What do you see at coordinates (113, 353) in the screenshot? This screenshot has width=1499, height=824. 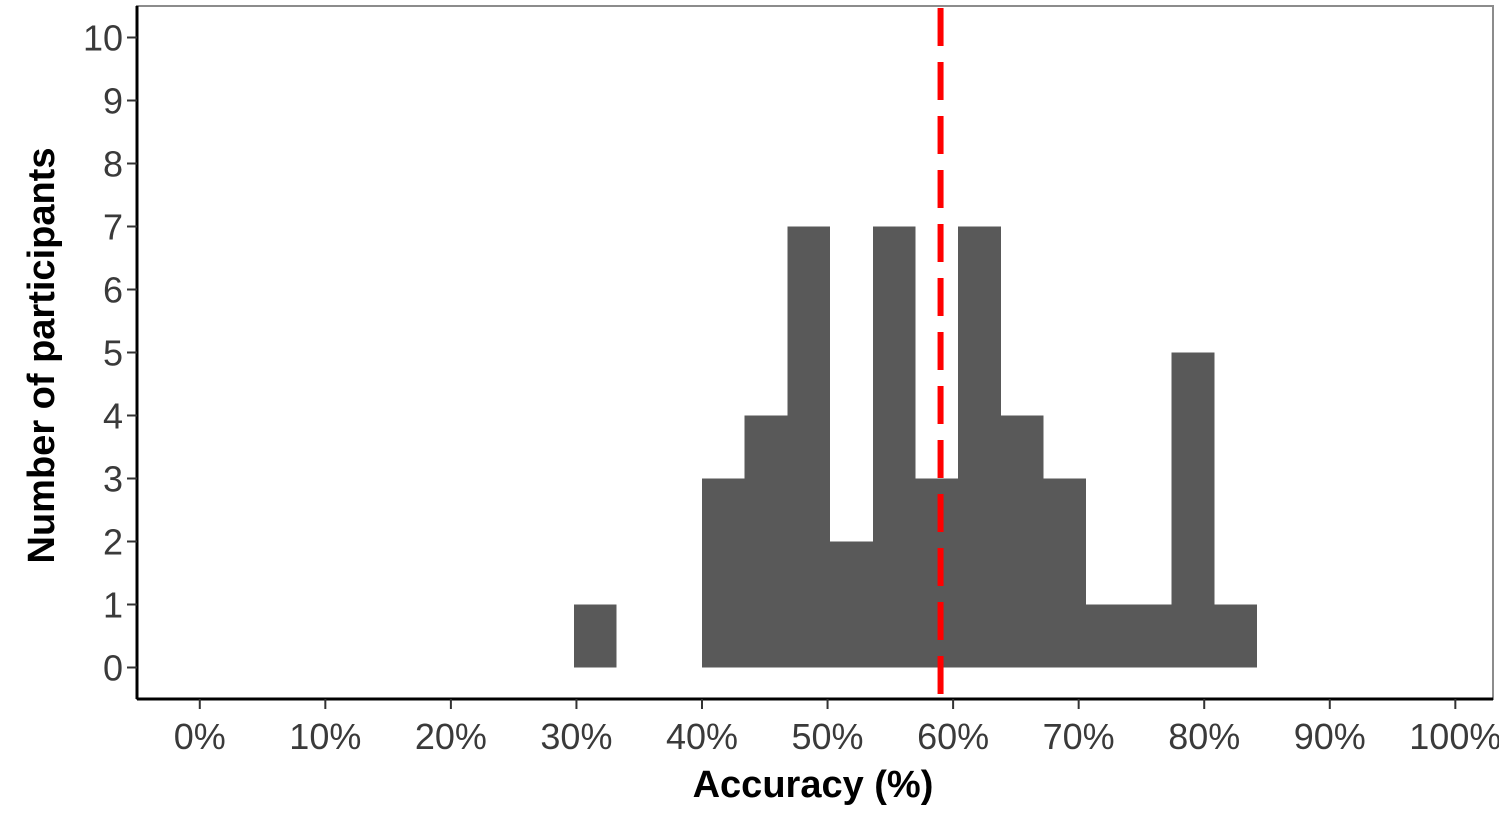 I see `y-tick-label: 5` at bounding box center [113, 353].